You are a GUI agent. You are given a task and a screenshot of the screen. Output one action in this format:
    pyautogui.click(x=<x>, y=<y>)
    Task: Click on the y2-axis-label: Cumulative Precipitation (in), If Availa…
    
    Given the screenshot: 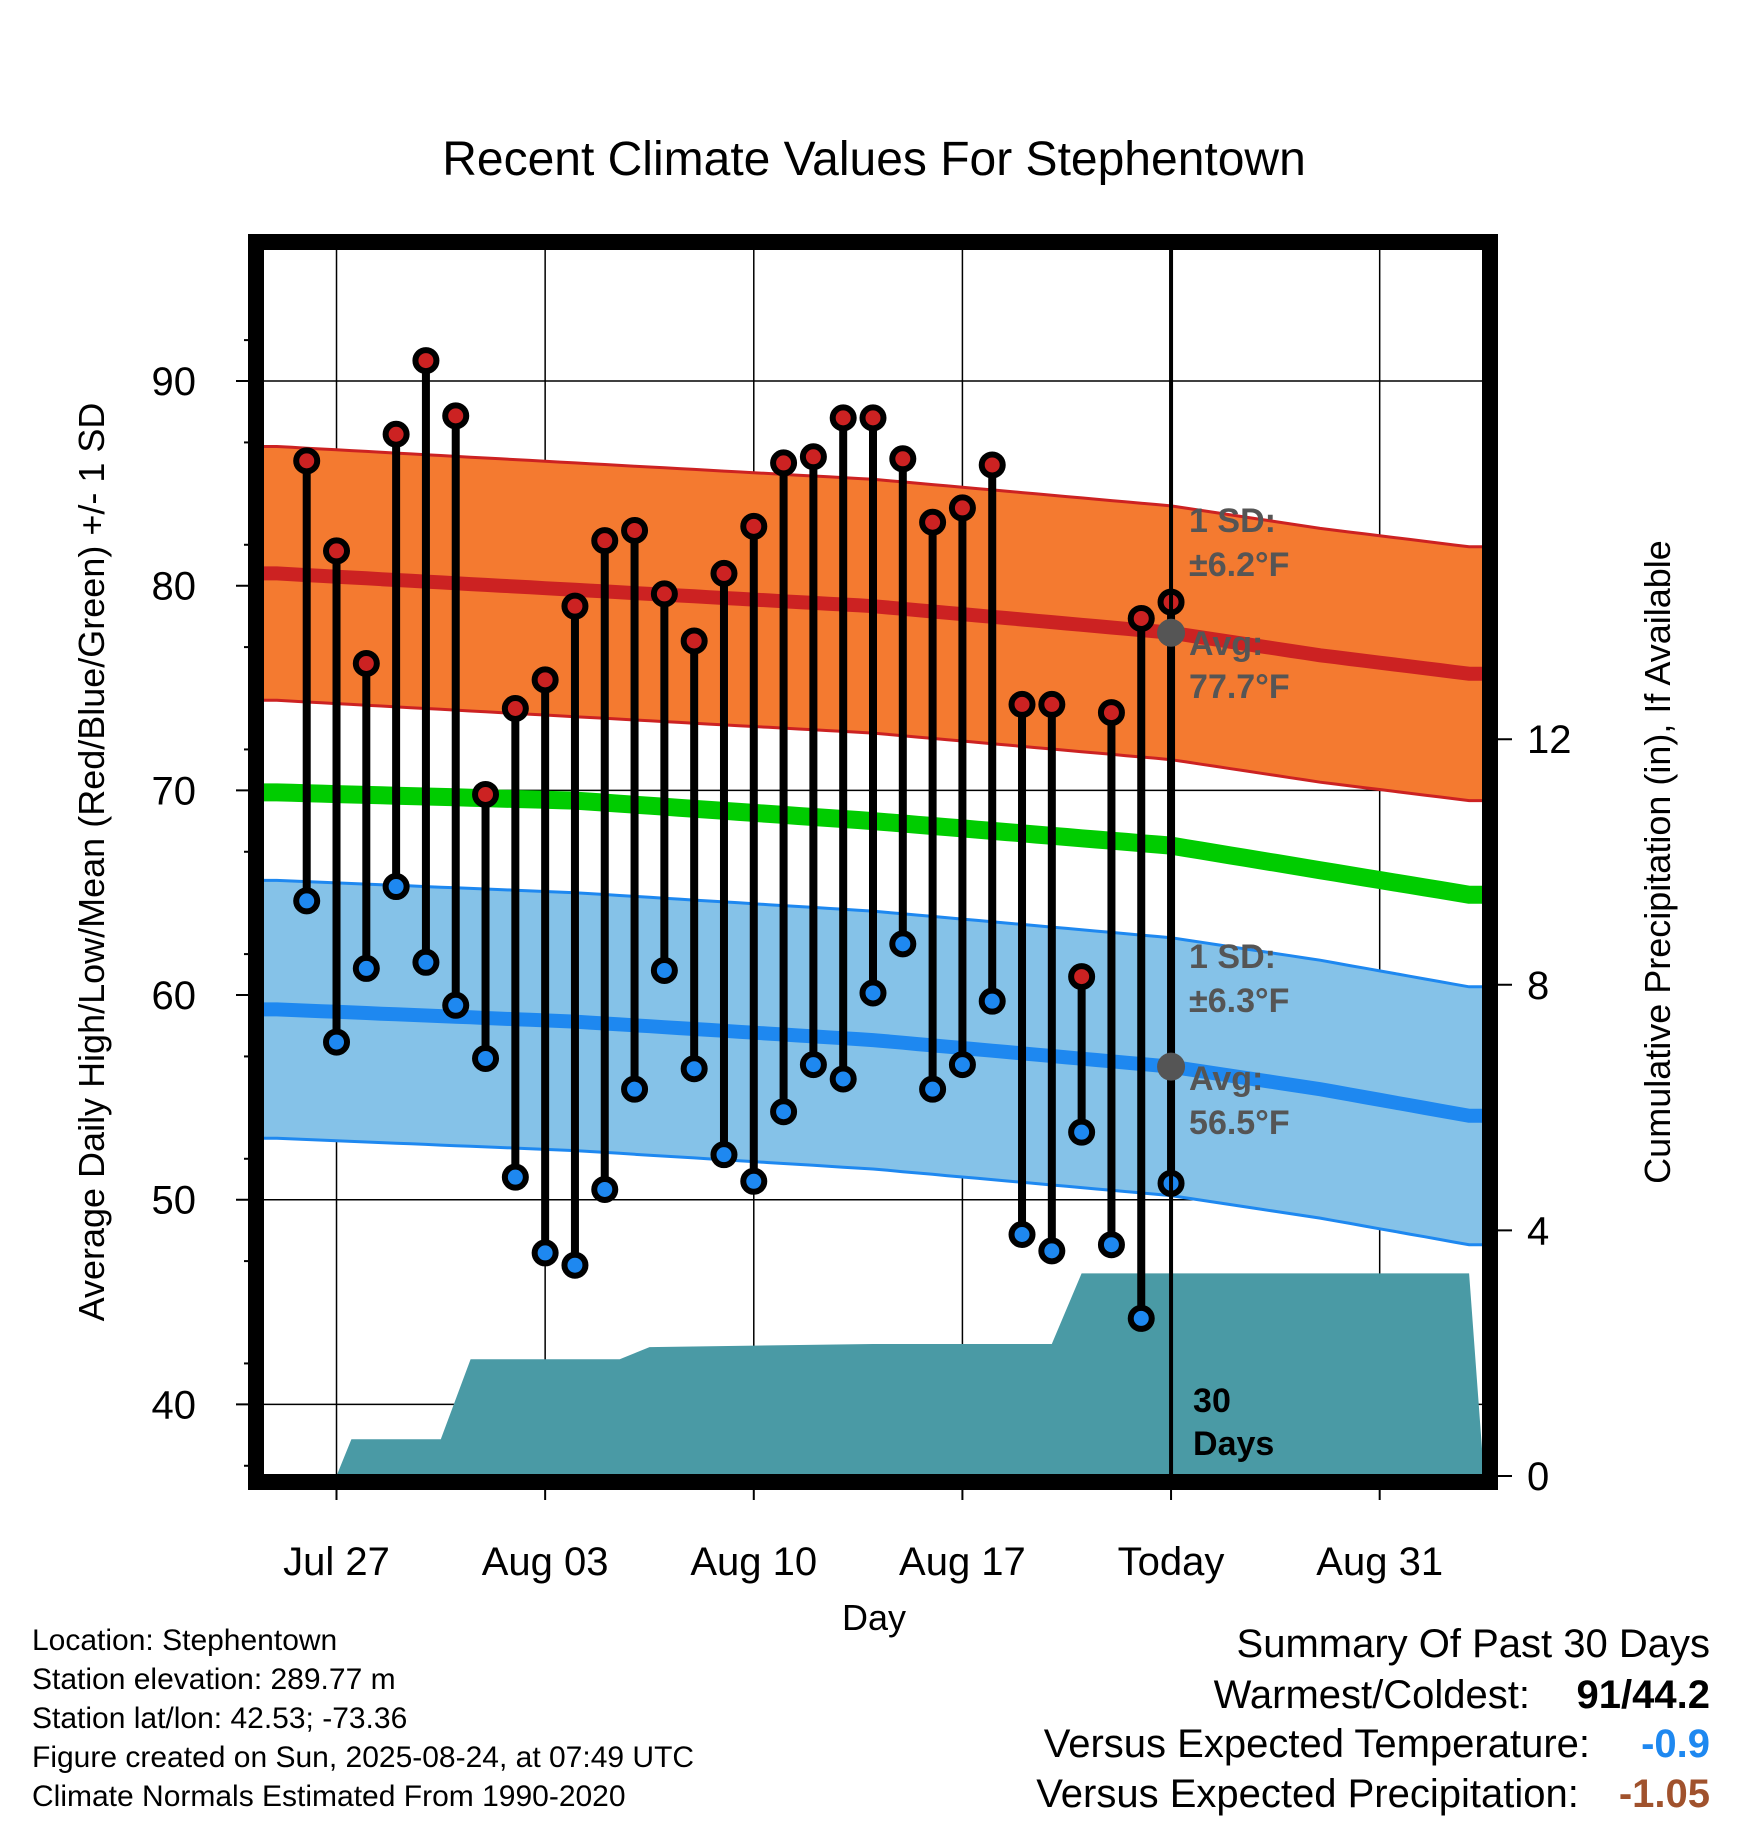 What is the action you would take?
    pyautogui.click(x=1657, y=862)
    